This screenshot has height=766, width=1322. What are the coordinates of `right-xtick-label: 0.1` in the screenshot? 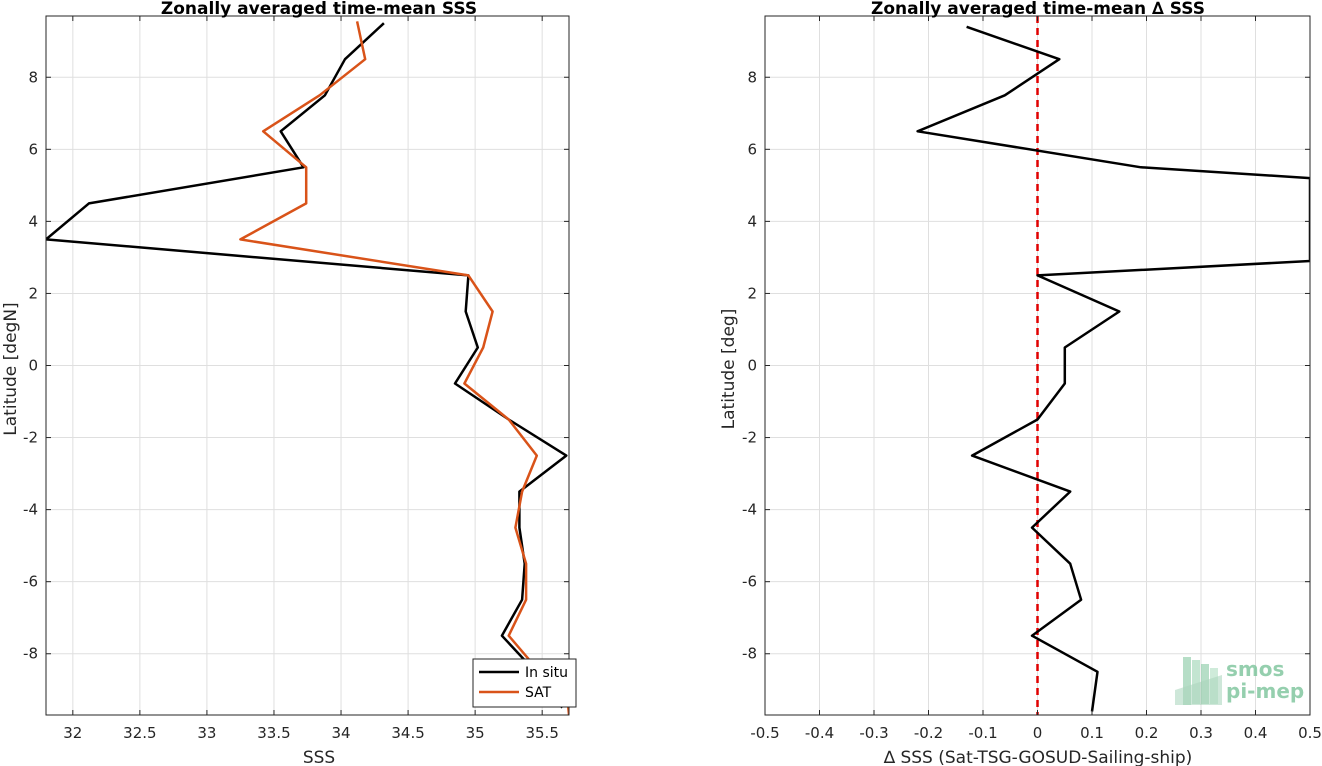 It's located at (1092, 733).